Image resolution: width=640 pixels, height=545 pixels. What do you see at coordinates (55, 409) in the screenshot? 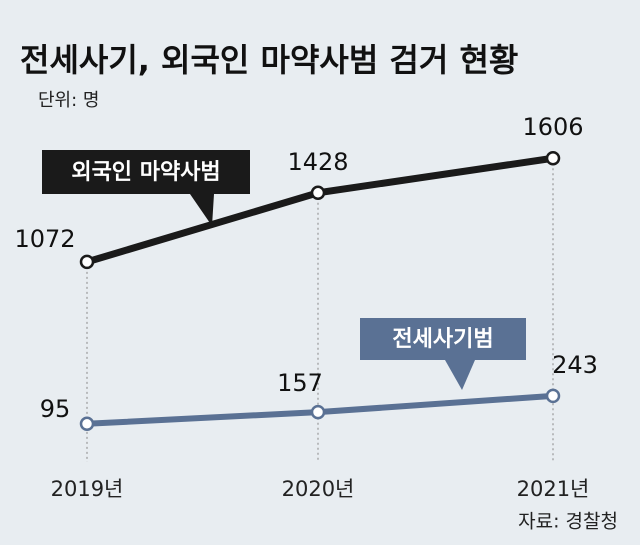
I see `value-label: 95` at bounding box center [55, 409].